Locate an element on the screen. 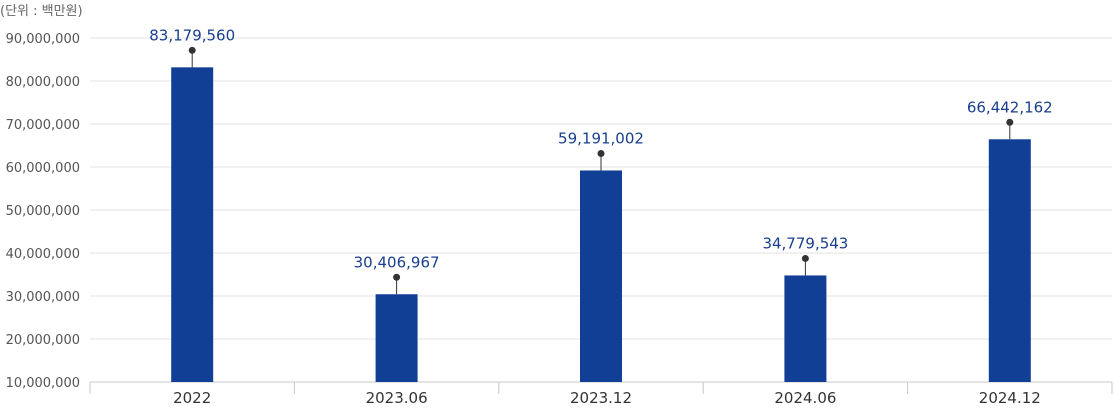 Image resolution: width=1114 pixels, height=409 pixels. data-label: 83,179,560 is located at coordinates (192, 35).